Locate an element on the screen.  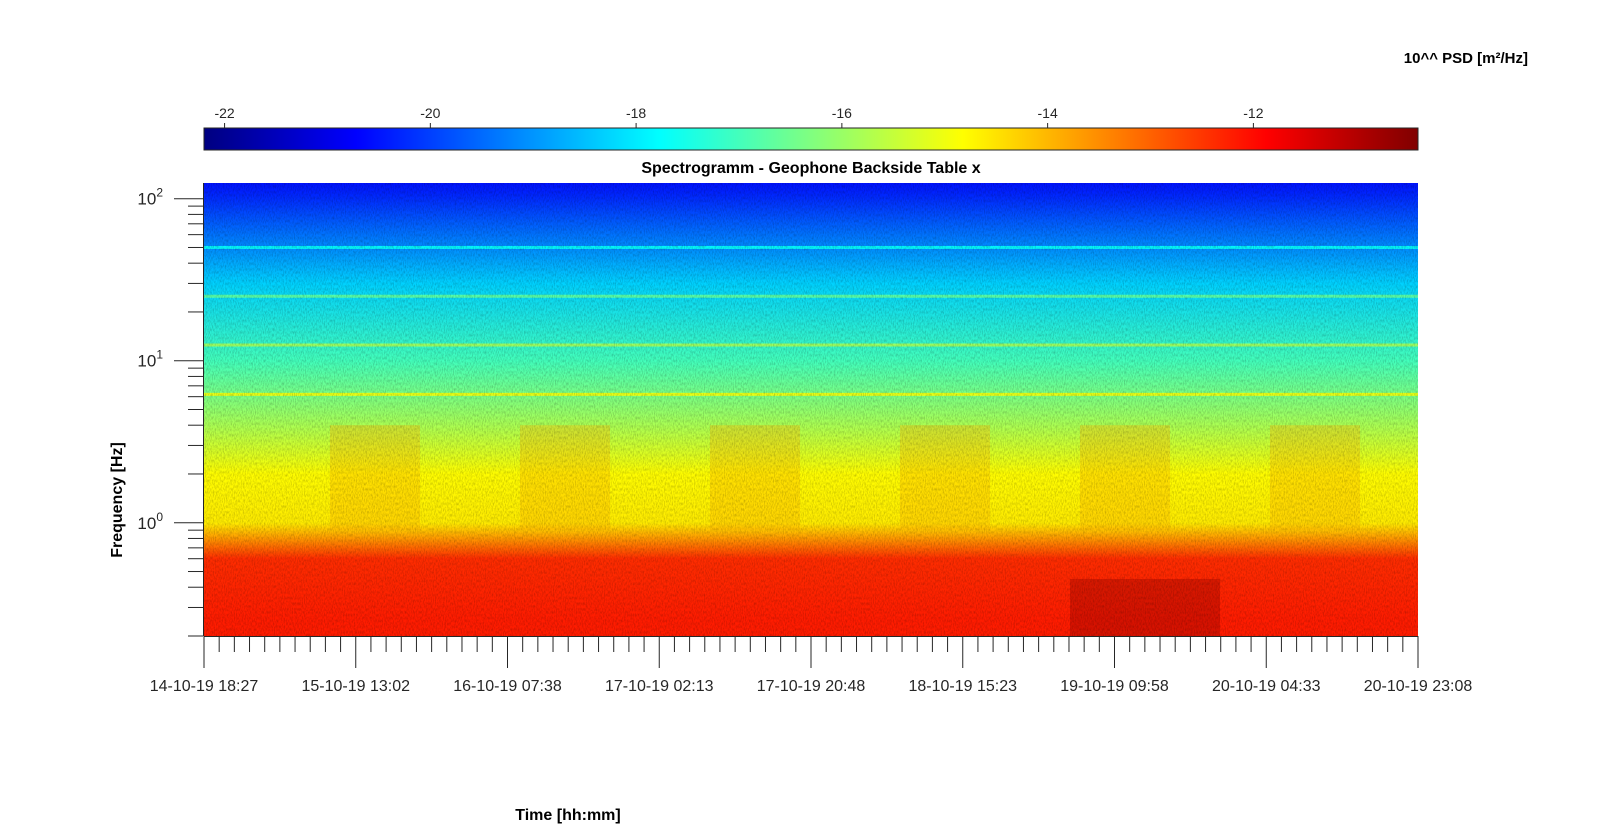
colorbar-tick-label: -18 is located at coordinates (636, 113).